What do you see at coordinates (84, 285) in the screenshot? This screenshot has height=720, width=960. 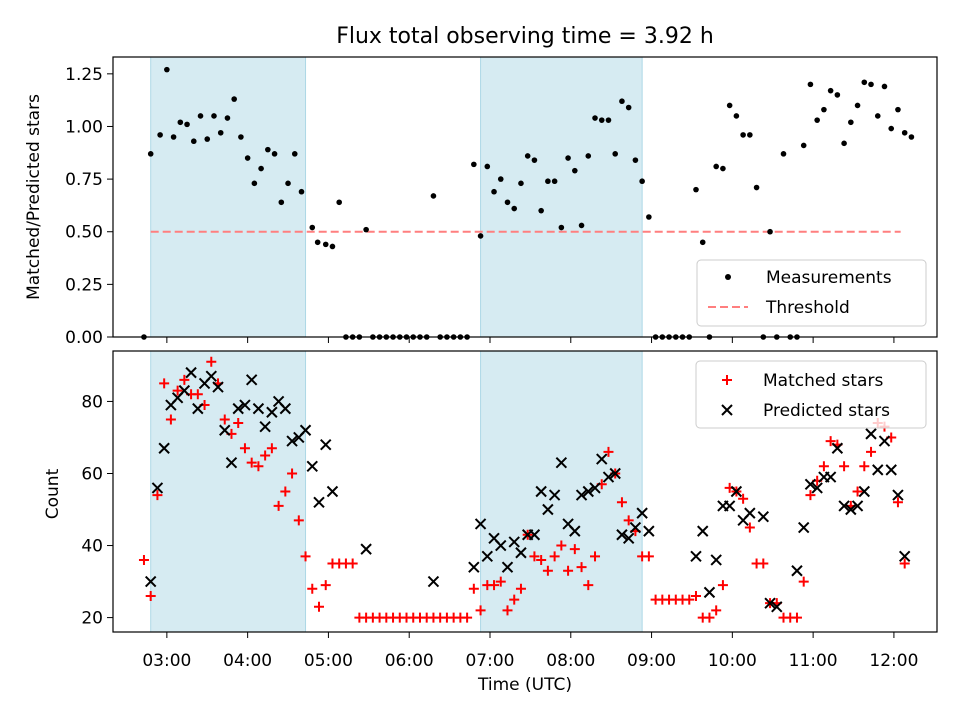 I see `top-y-tick-label: 0.25` at bounding box center [84, 285].